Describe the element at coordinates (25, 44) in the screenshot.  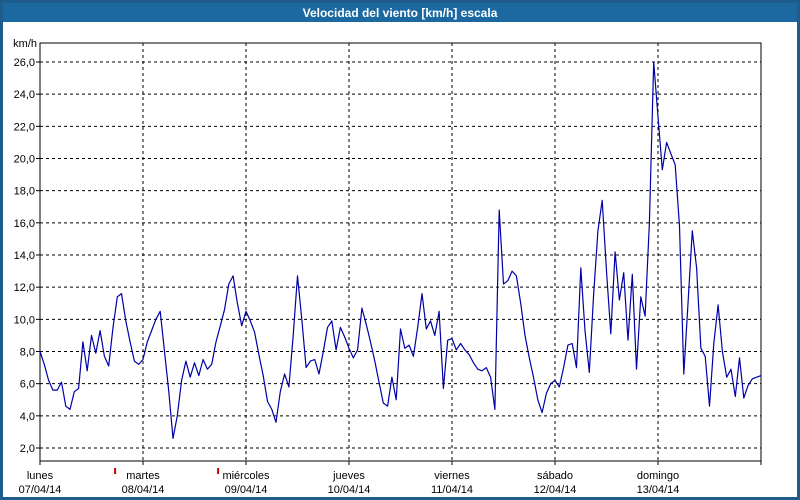
I see `y-axis-unit-label: km/h` at that location.